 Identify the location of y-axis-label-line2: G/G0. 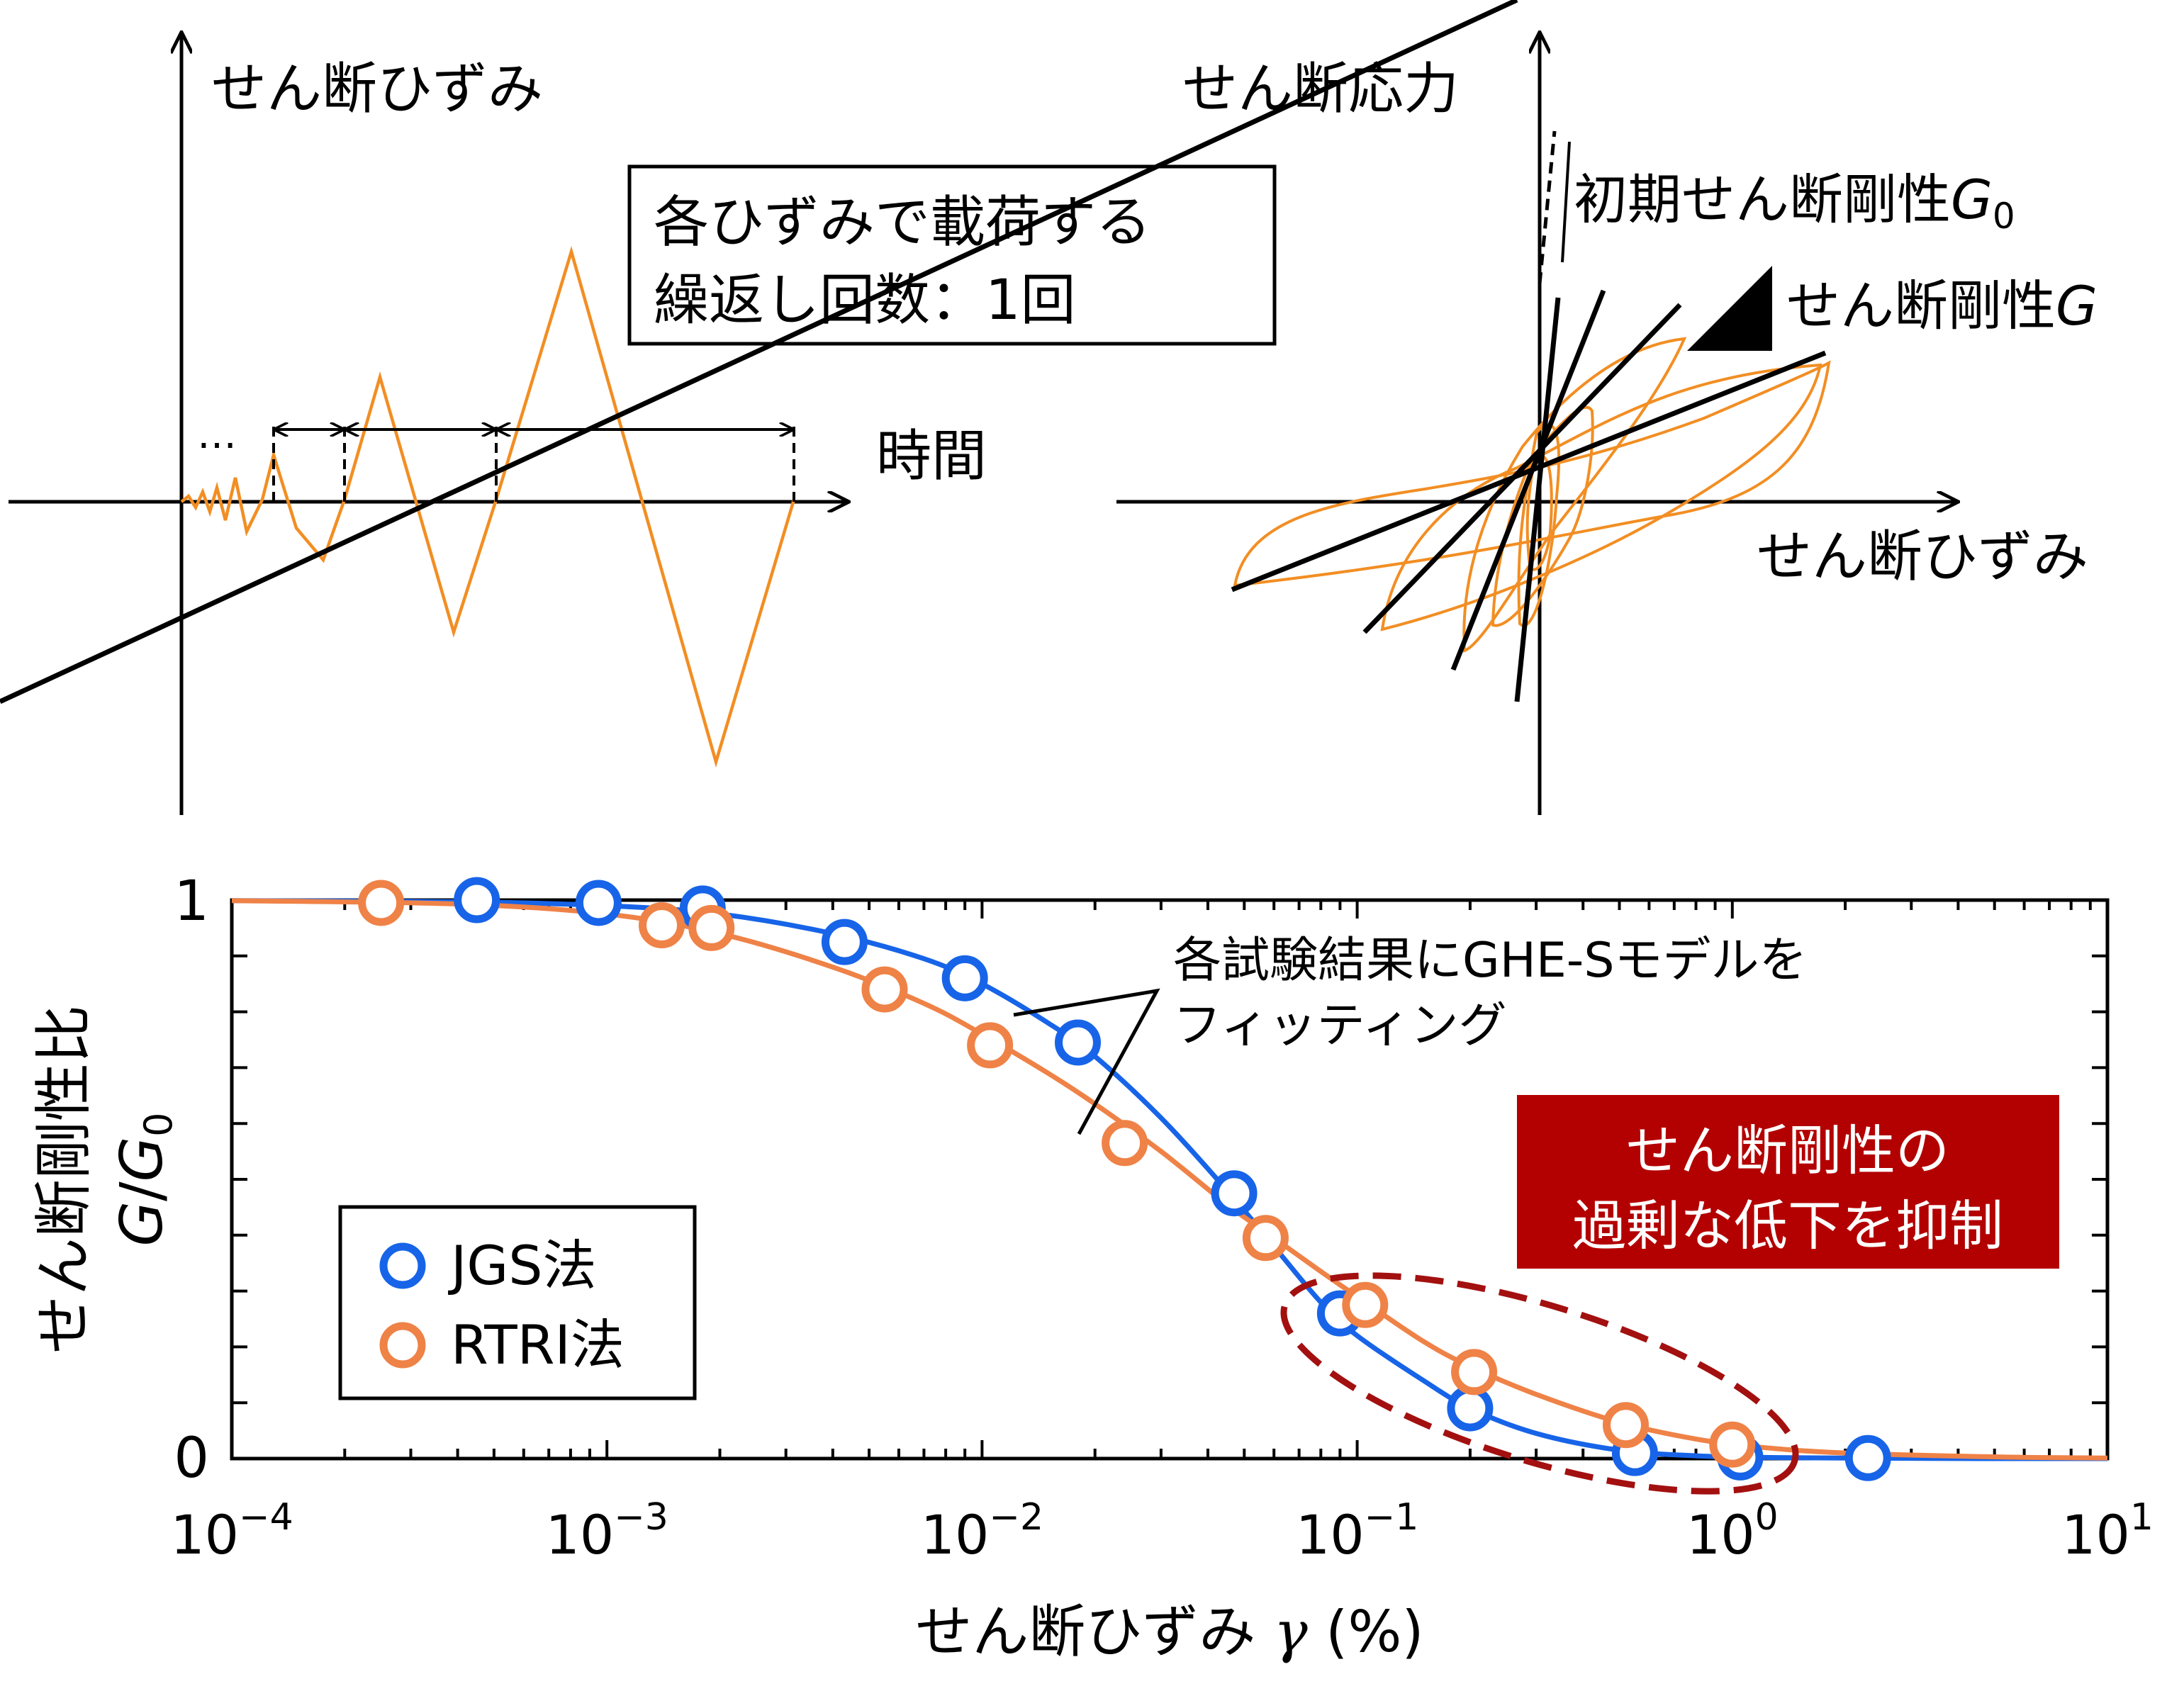
(145, 1179).